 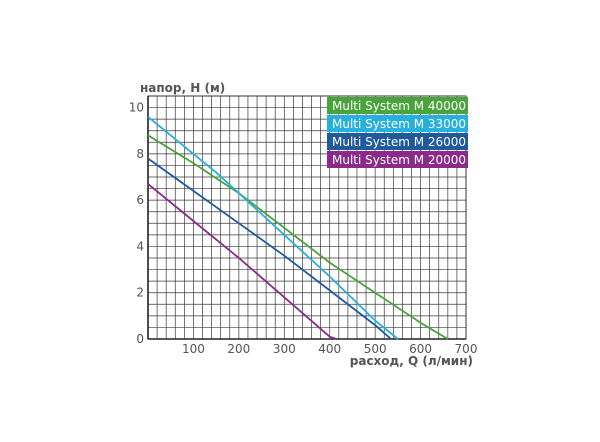 I want to click on legend-label: Multi System M 33000, so click(x=399, y=124).